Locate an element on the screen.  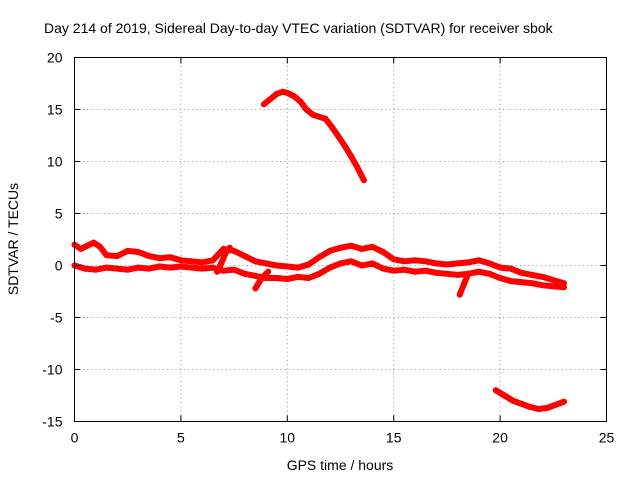
x-tick-label: 25 is located at coordinates (607, 438).